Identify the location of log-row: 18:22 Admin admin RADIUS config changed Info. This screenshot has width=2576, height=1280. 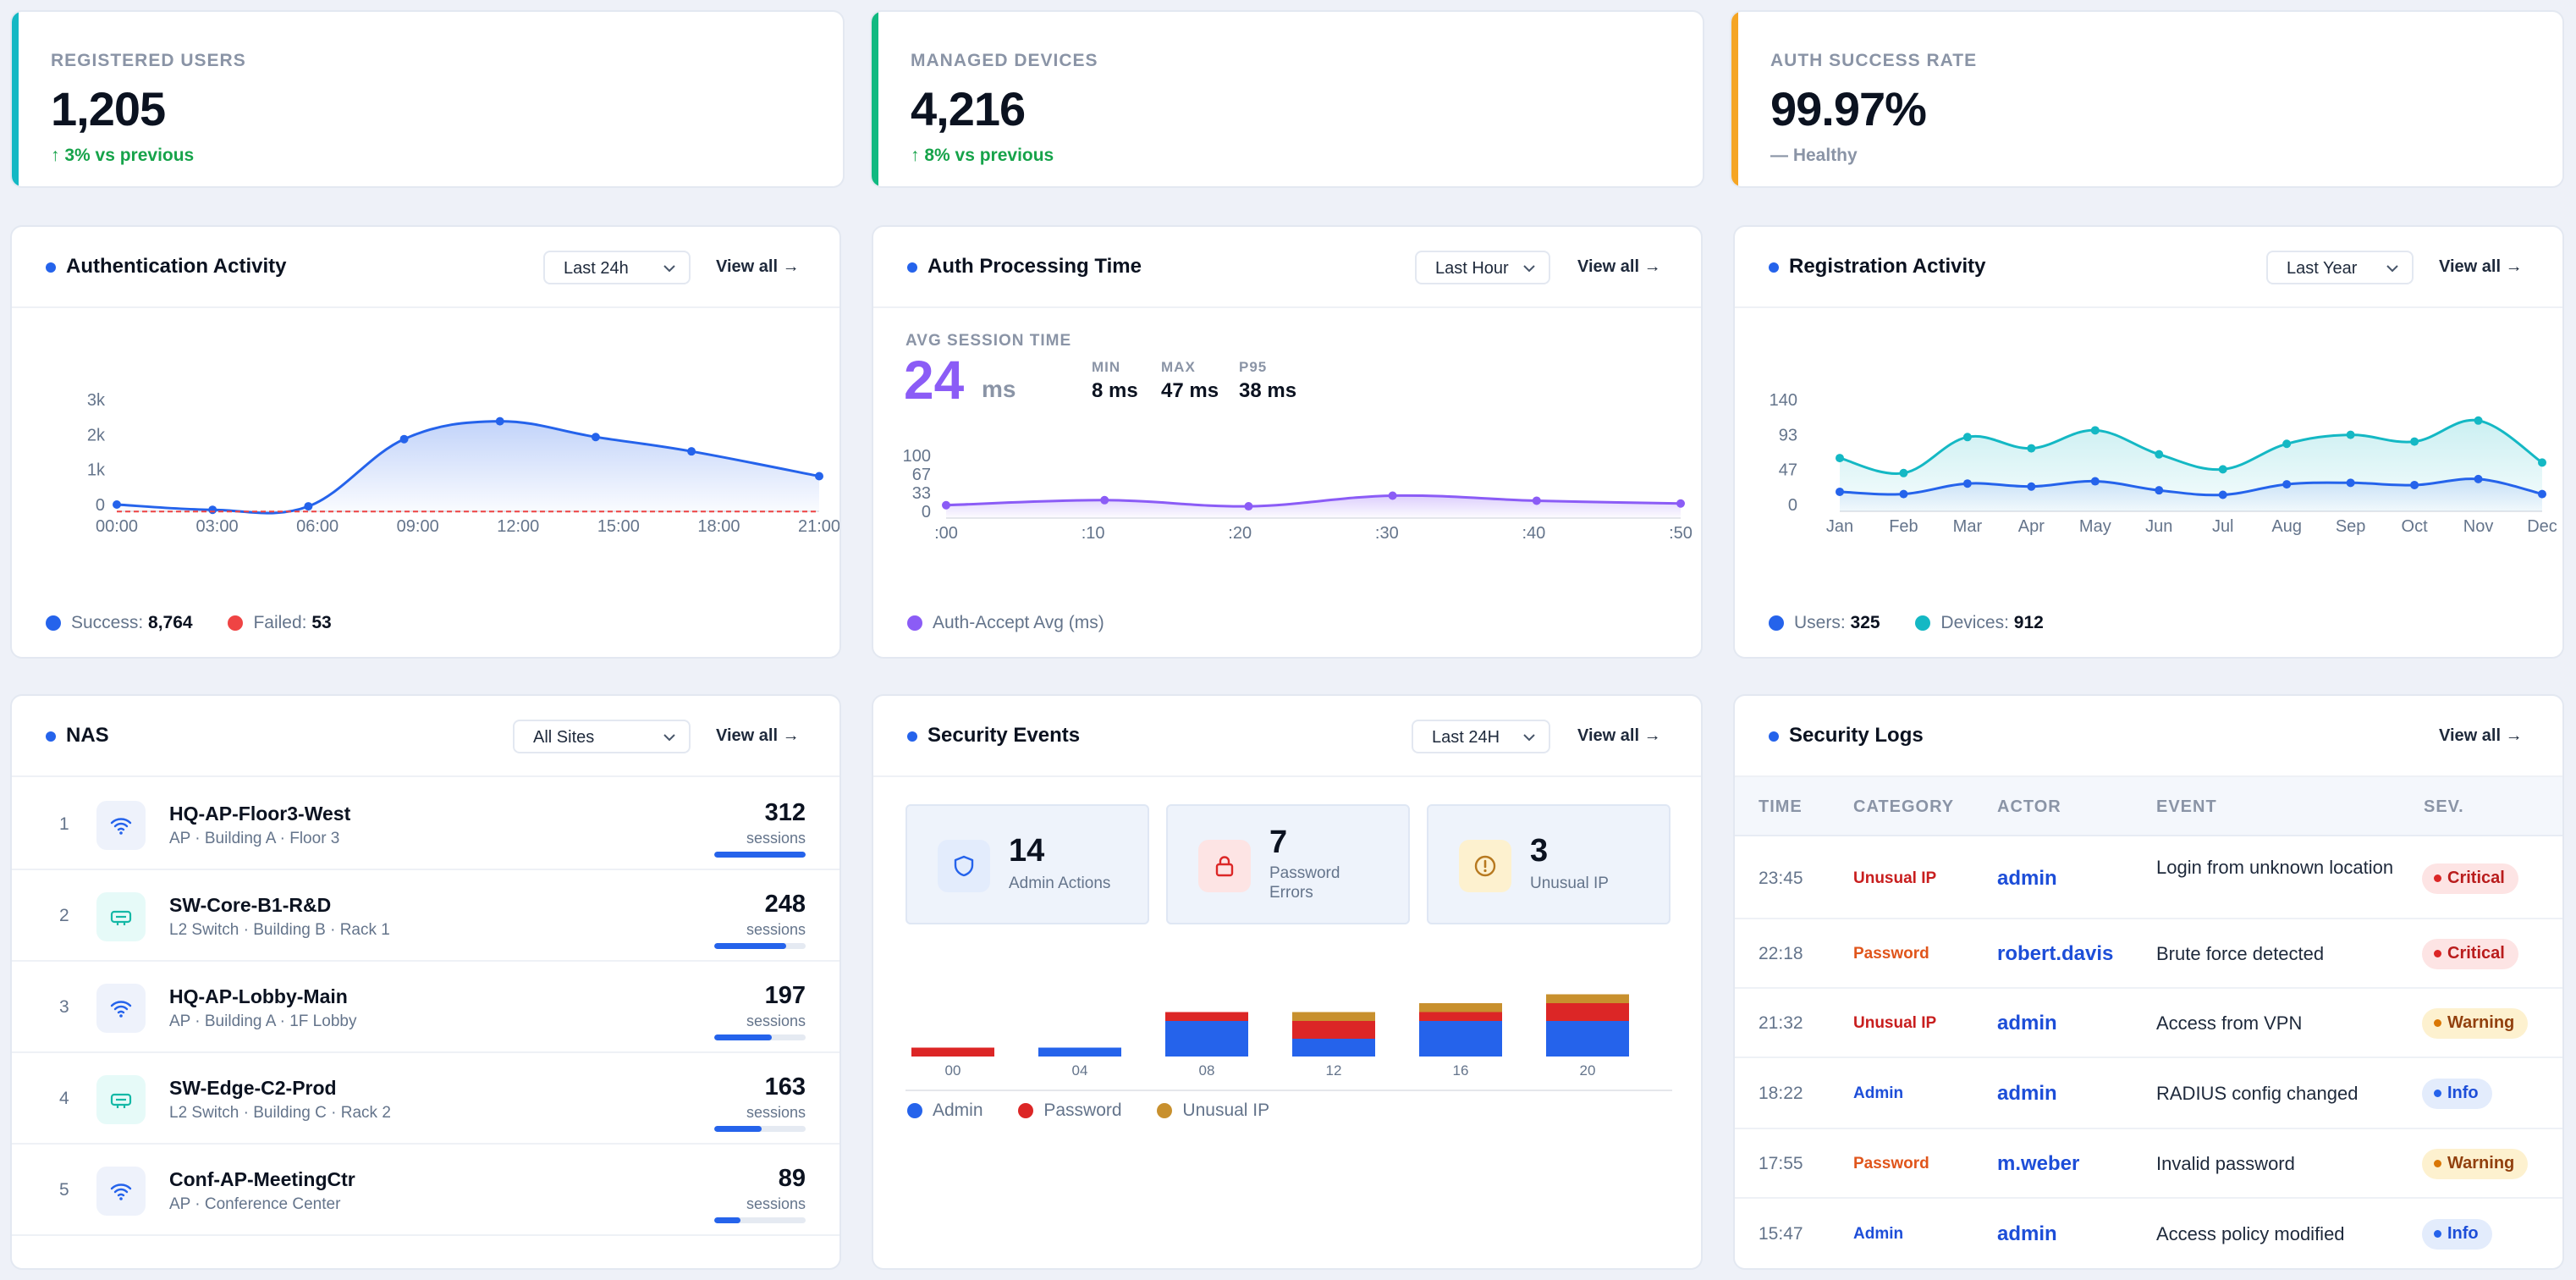
(2148, 1093).